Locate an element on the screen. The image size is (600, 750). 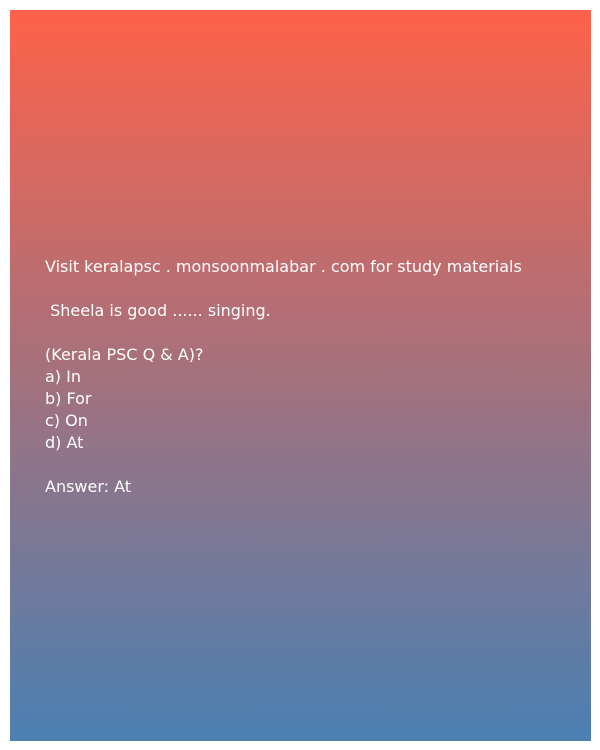
option-d: d) At is located at coordinates (64, 442).